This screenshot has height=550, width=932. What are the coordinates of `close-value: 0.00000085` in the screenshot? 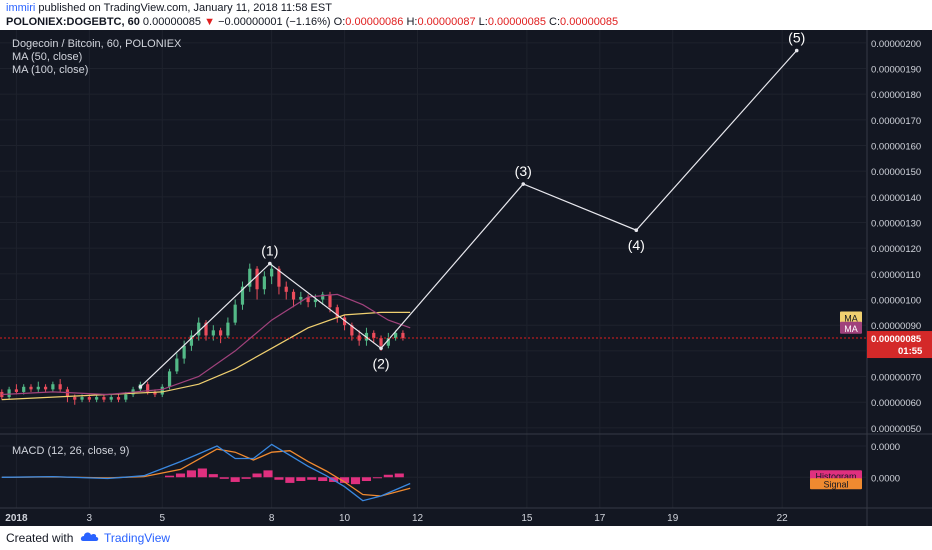 It's located at (589, 22).